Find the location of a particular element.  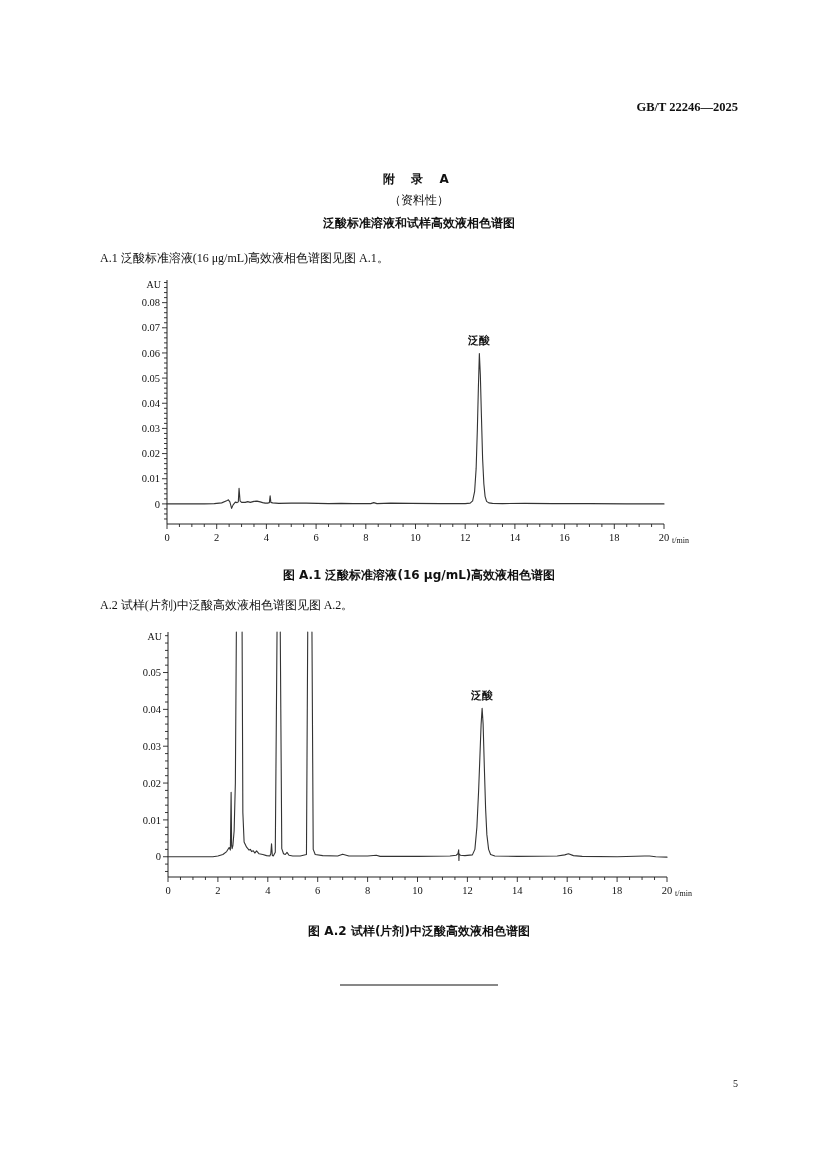

y-tick-label: 0.03 is located at coordinates (150, 429).